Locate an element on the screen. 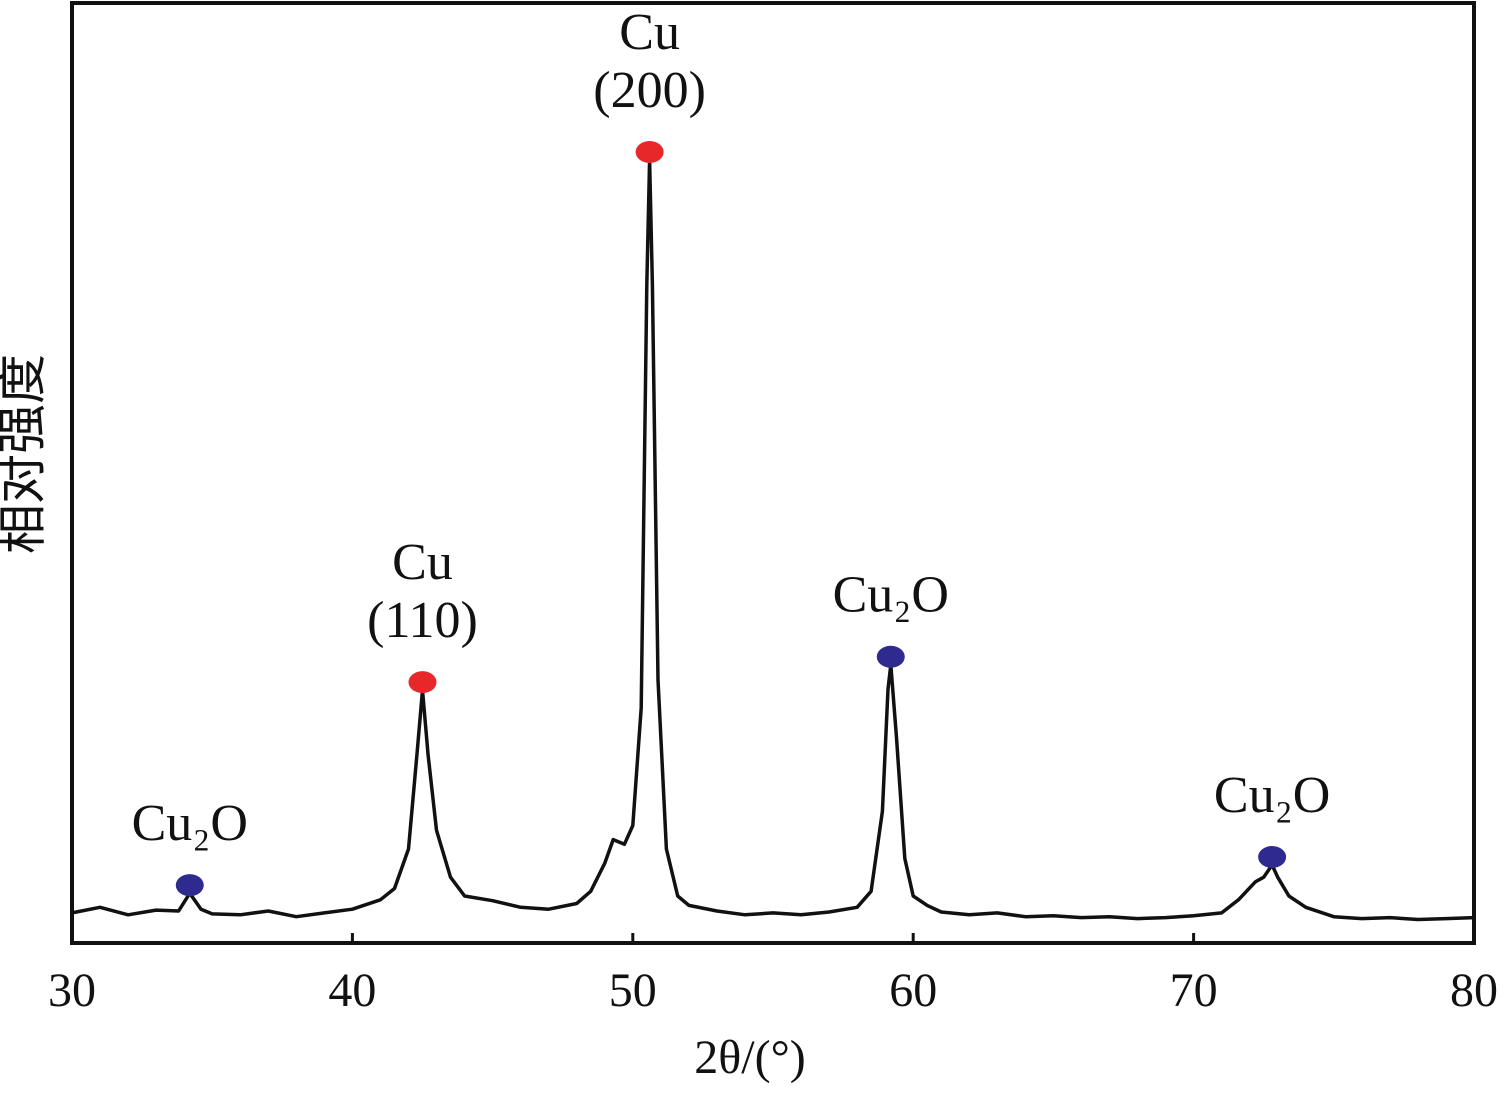 The height and width of the screenshot is (1103, 1512). x-tick-label: 50 is located at coordinates (633, 990).